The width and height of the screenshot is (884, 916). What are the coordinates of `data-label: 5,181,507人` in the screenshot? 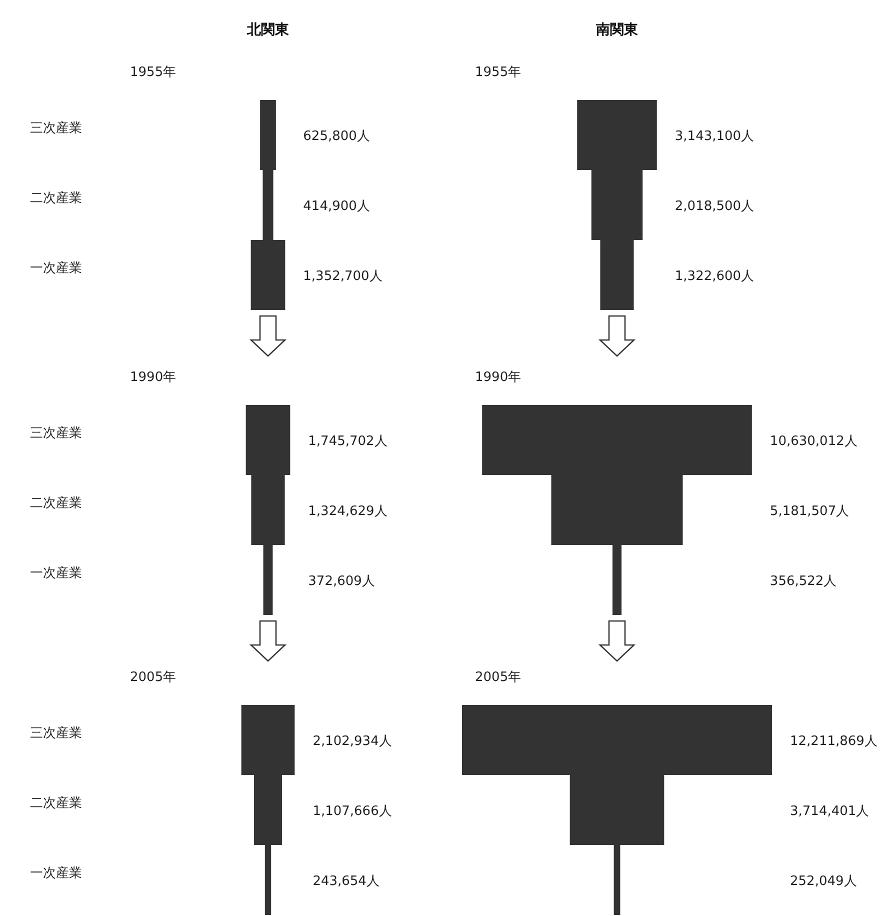 It's located at (810, 511).